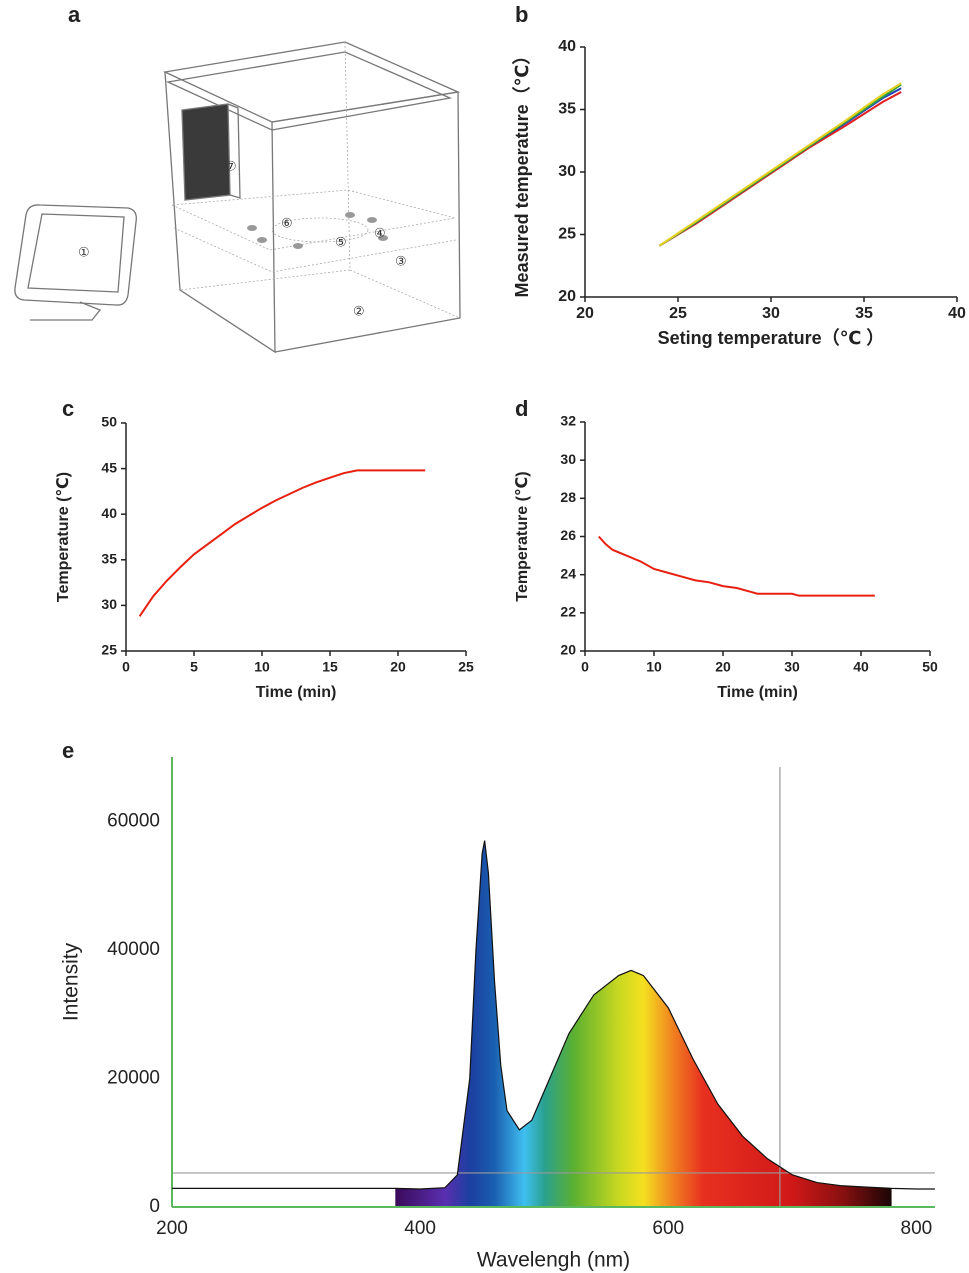  I want to click on tablet, so click(75, 255).